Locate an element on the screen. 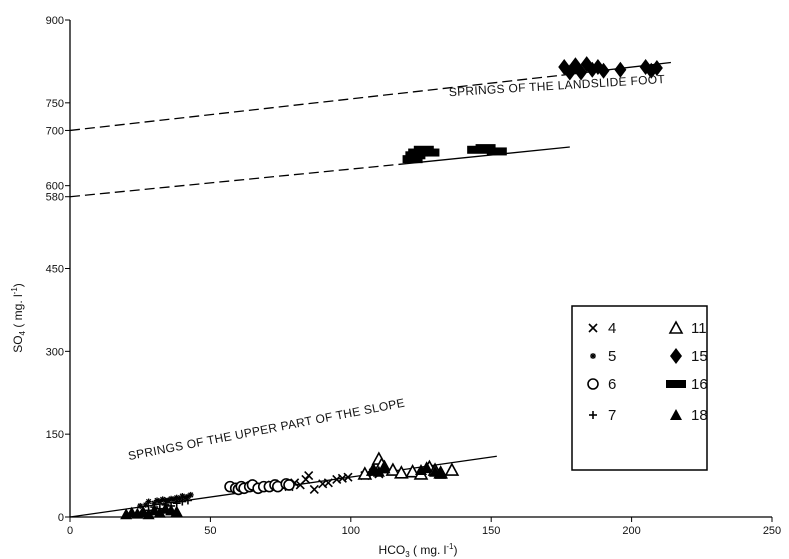 The image size is (789, 559). y-tick-label: 900 is located at coordinates (55, 21).